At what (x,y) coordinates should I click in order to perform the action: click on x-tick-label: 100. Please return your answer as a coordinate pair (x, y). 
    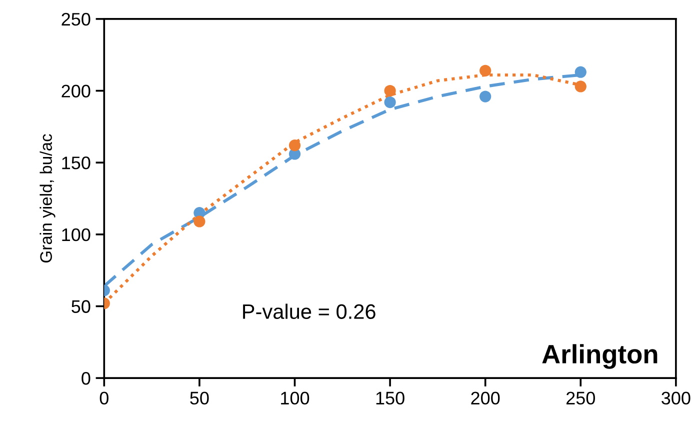
    Looking at the image, I should click on (295, 398).